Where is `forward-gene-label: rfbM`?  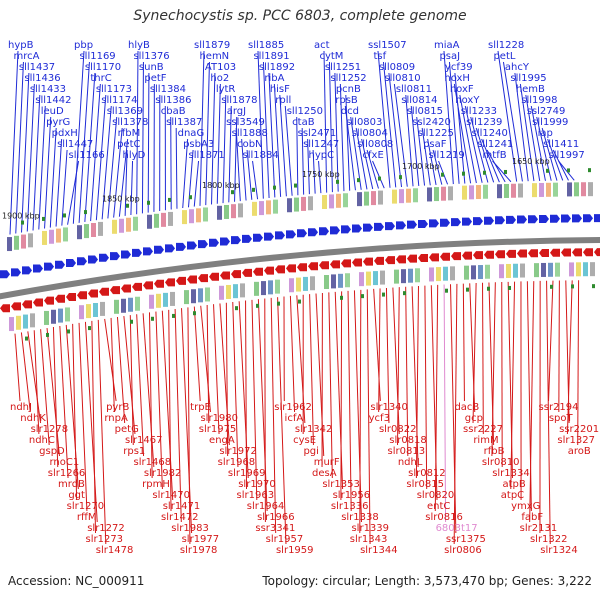
forward-gene-label: rfbM is located at coordinates (129, 133).